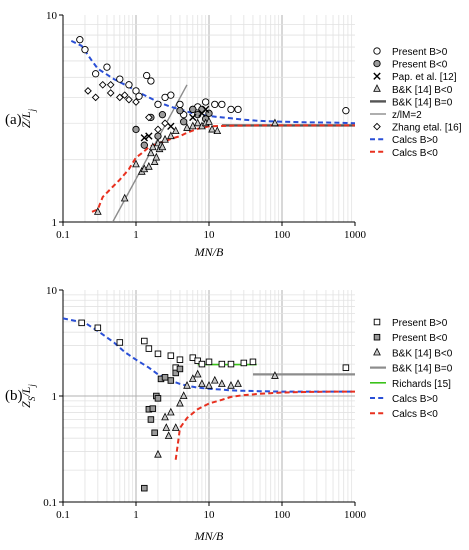 This screenshot has width=469, height=550. I want to click on legend-entry: Present B>0, so click(420, 323).